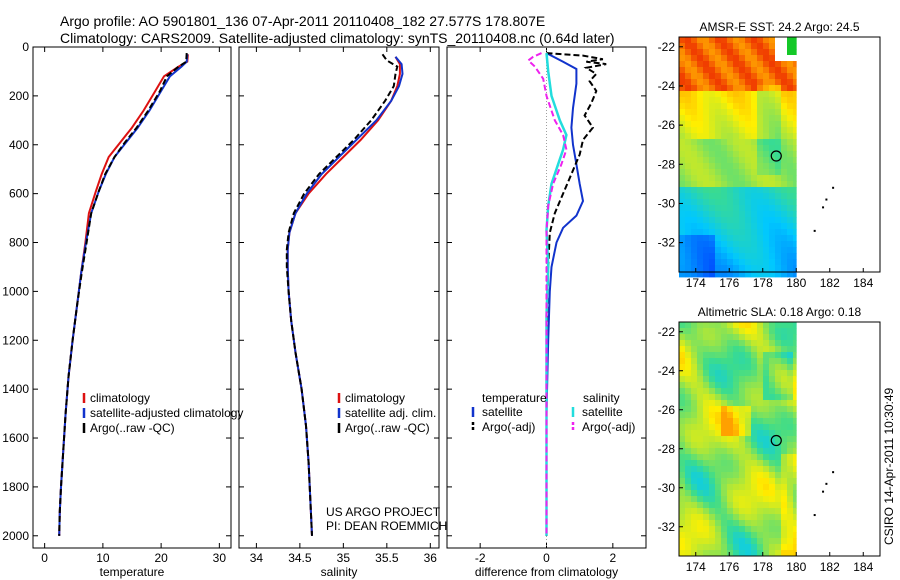 This screenshot has height=580, width=900. I want to click on temperature-x-tick-label: 30, so click(220, 558).